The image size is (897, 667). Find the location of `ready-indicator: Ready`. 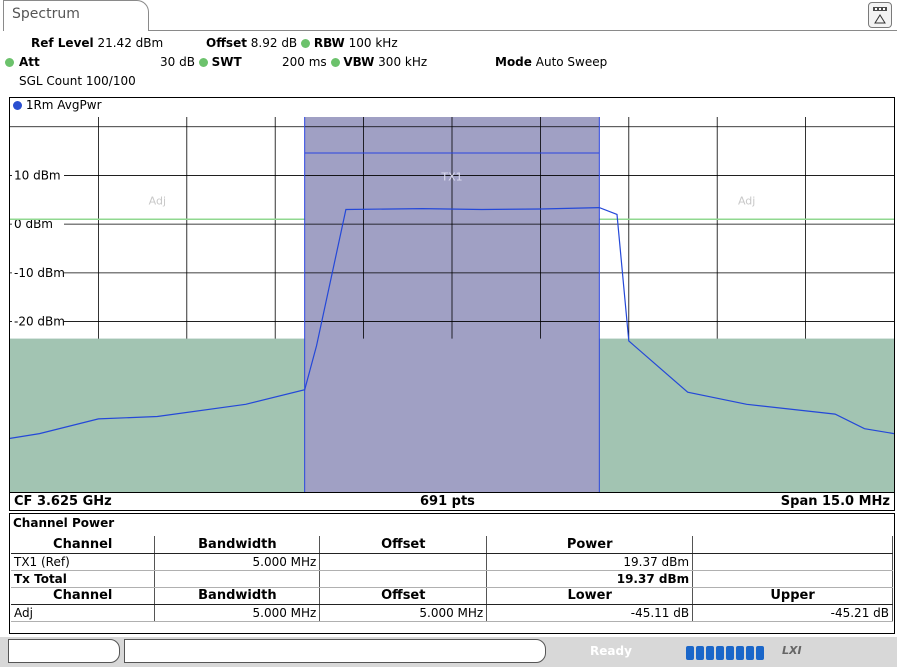

ready-indicator: Ready is located at coordinates (611, 651).